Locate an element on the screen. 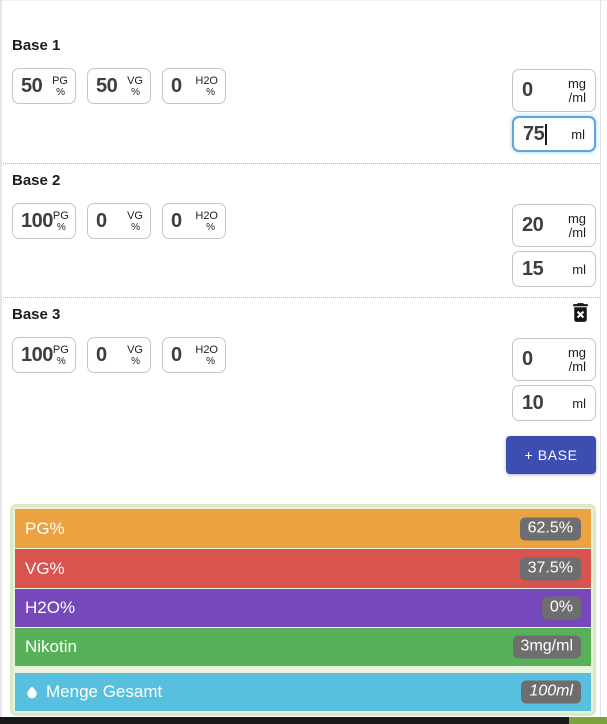 Image resolution: width=607 pixels, height=724 pixels. result-label-pg: PG% is located at coordinates (45, 528).